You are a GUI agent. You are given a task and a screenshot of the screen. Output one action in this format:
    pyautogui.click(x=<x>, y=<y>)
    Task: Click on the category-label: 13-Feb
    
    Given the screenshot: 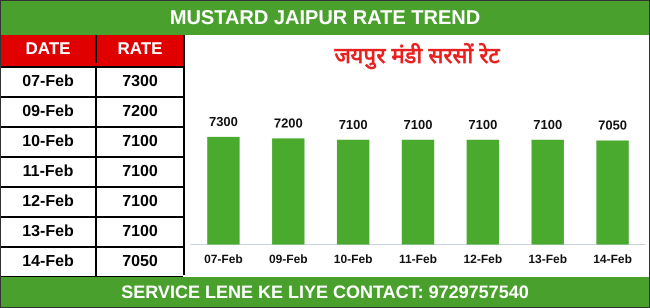 What is the action you would take?
    pyautogui.click(x=49, y=233)
    